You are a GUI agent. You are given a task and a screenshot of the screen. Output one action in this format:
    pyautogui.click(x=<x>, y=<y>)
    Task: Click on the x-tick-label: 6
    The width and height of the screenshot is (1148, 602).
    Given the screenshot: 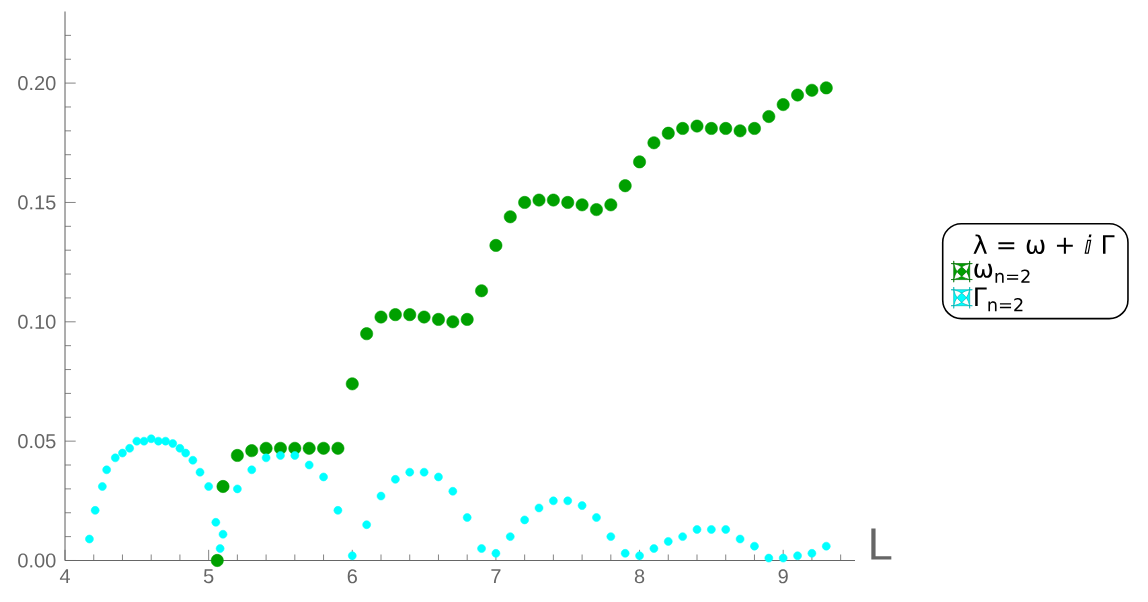 What is the action you would take?
    pyautogui.click(x=352, y=576)
    